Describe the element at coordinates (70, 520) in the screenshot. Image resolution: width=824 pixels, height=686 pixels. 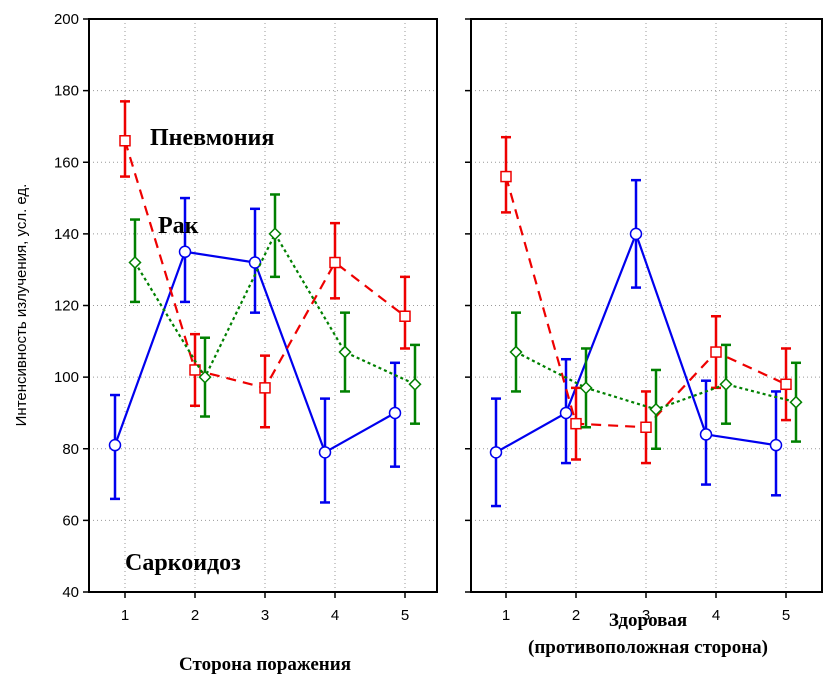
I see `y-tick-label: 60` at that location.